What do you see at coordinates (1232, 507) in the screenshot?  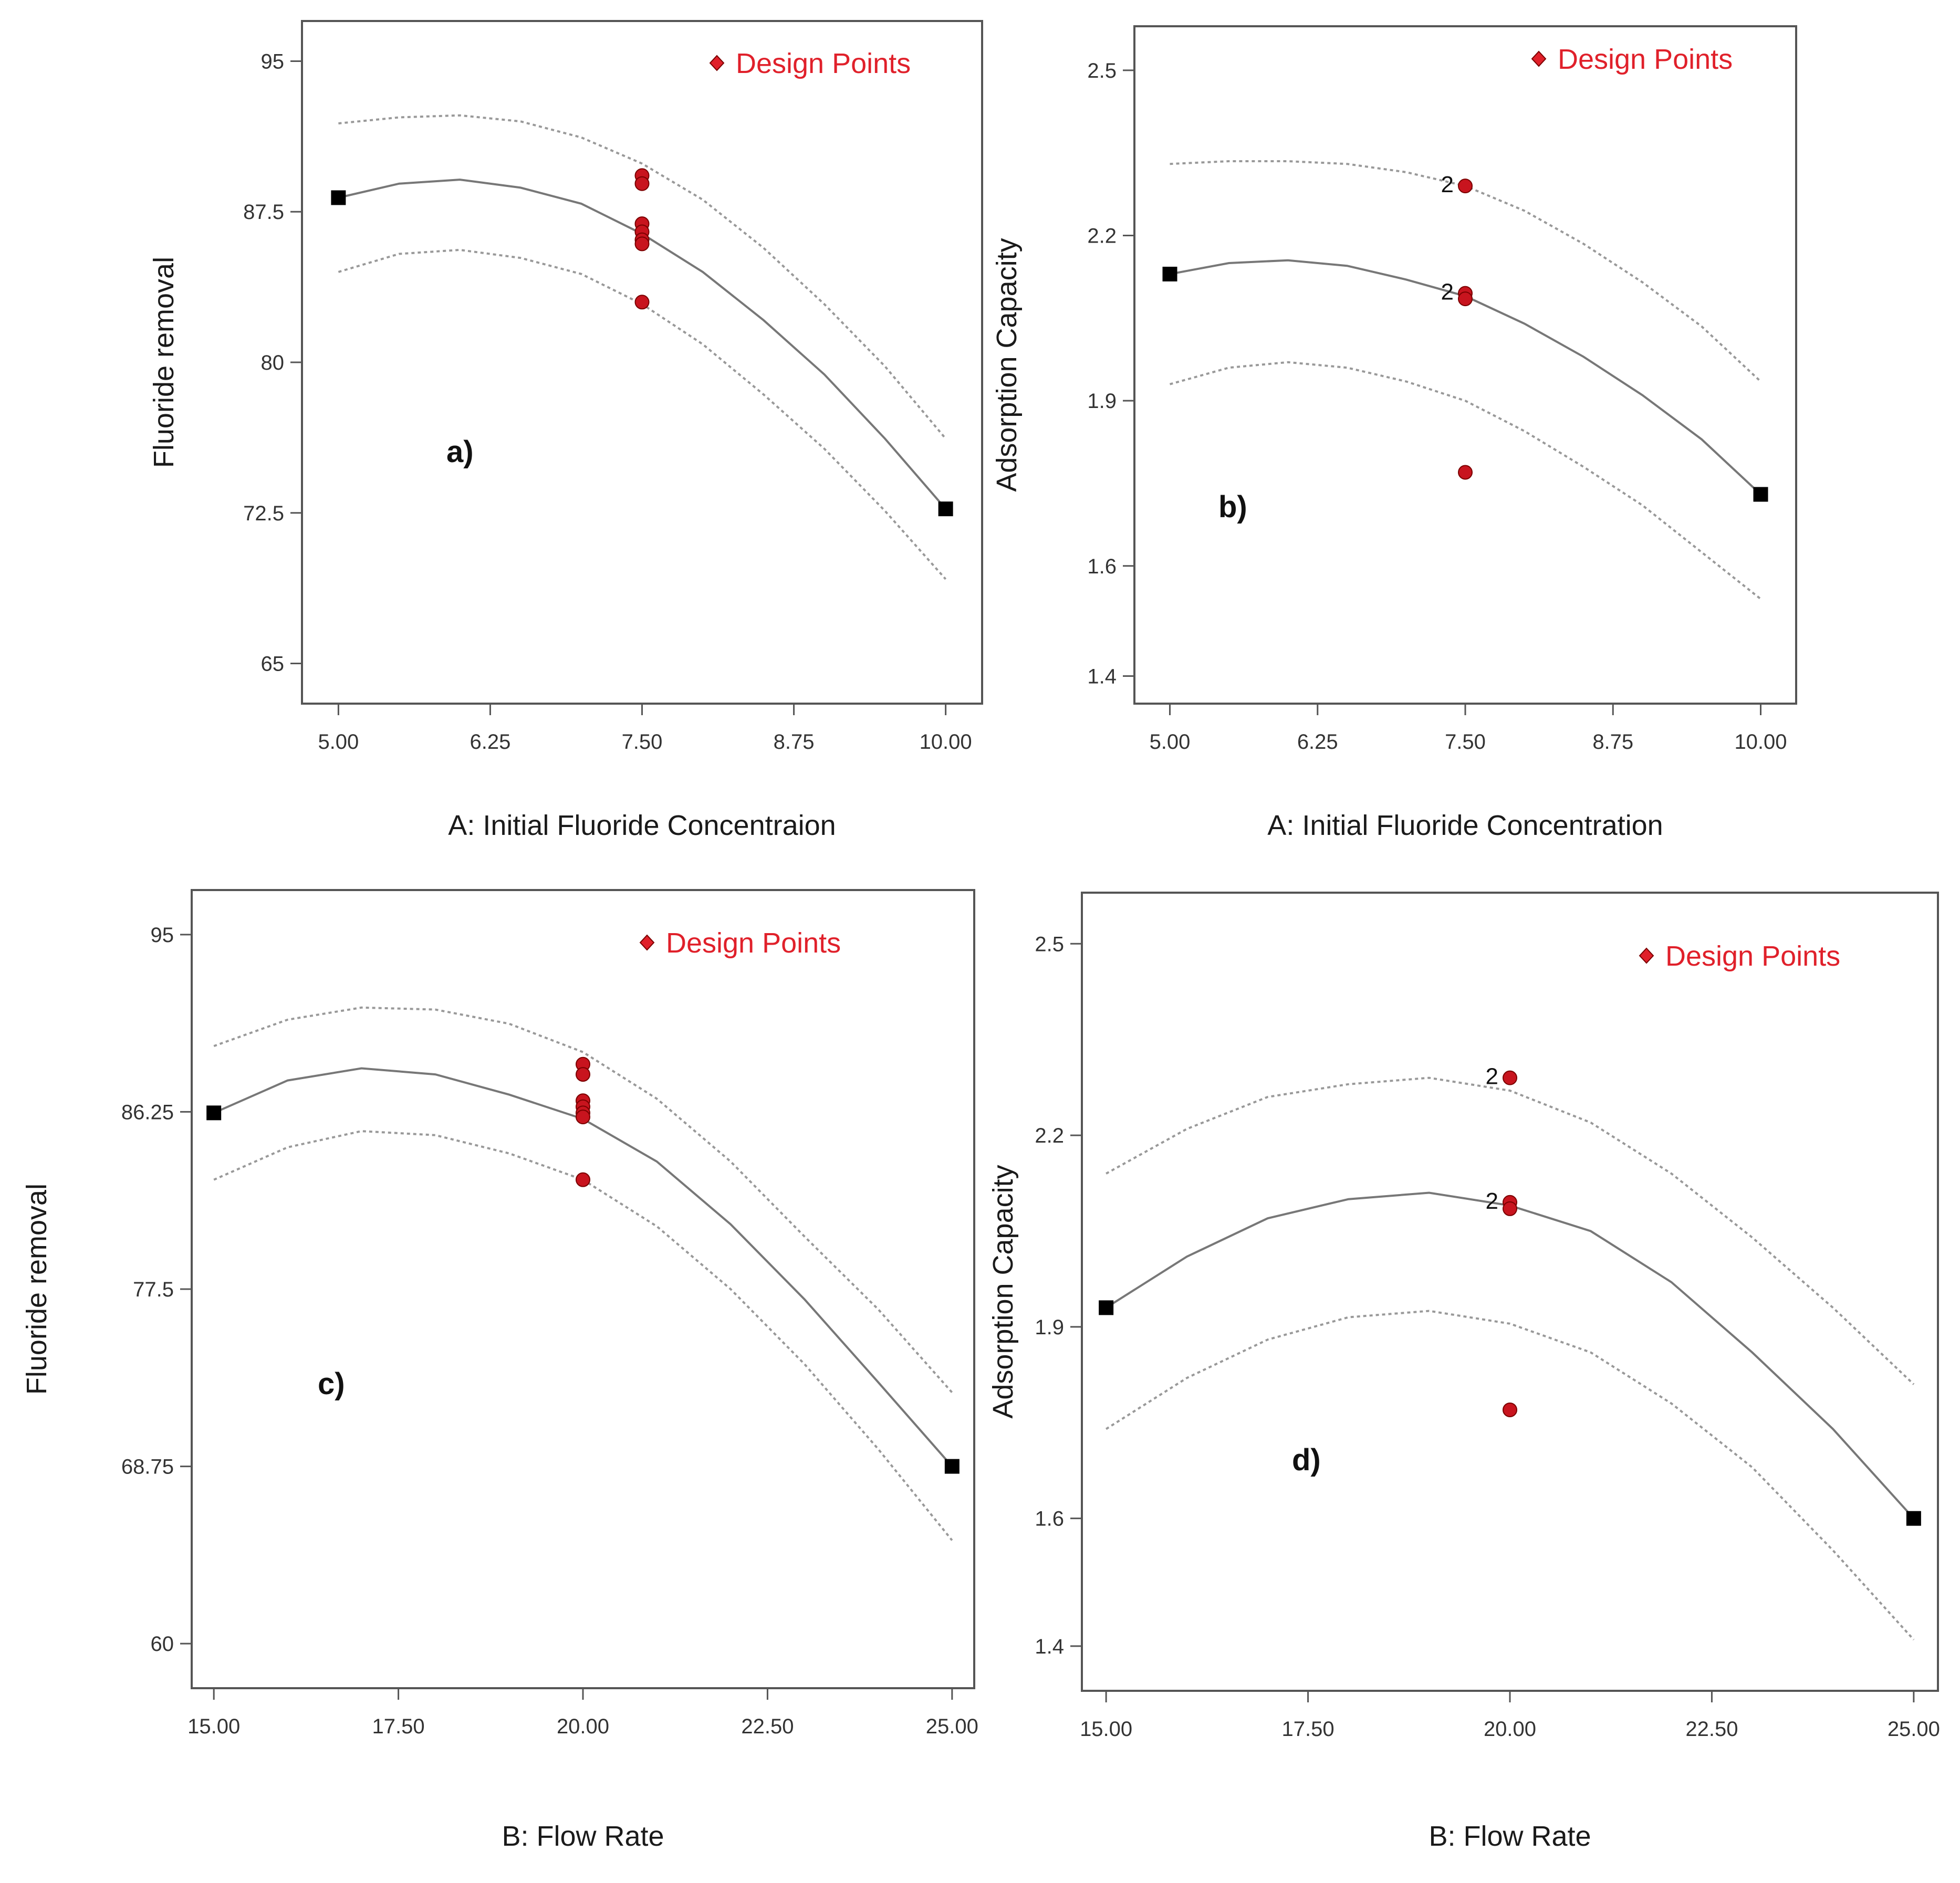 I see `panel-label: b)` at bounding box center [1232, 507].